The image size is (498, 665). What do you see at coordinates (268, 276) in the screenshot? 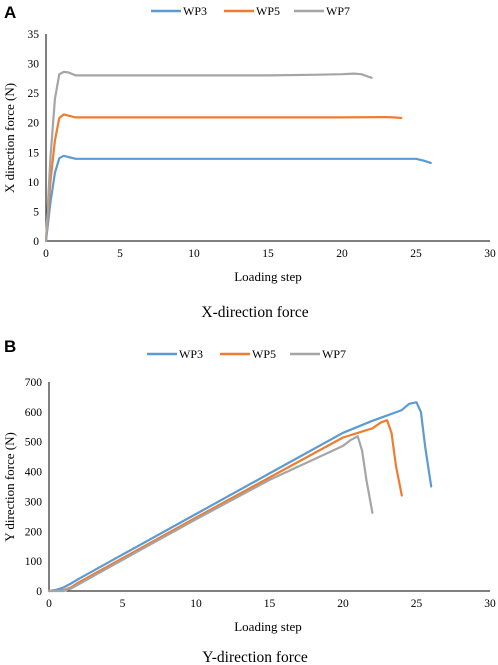
I see `panel-a-x-axis-title: Loading step` at bounding box center [268, 276].